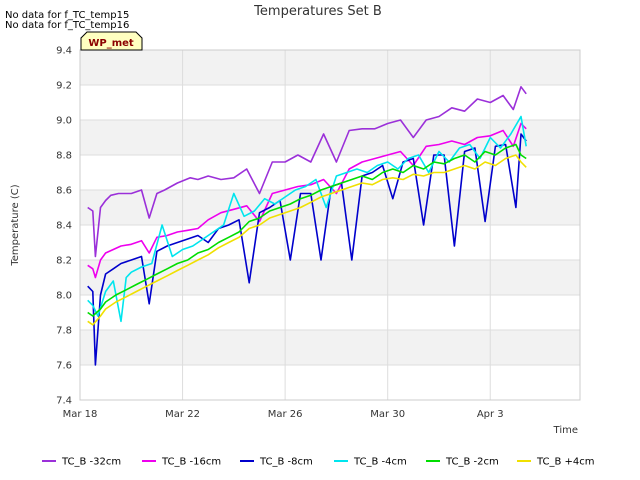  Describe the element at coordinates (387, 414) in the screenshot. I see `x-tick-label: Mar 30` at that location.